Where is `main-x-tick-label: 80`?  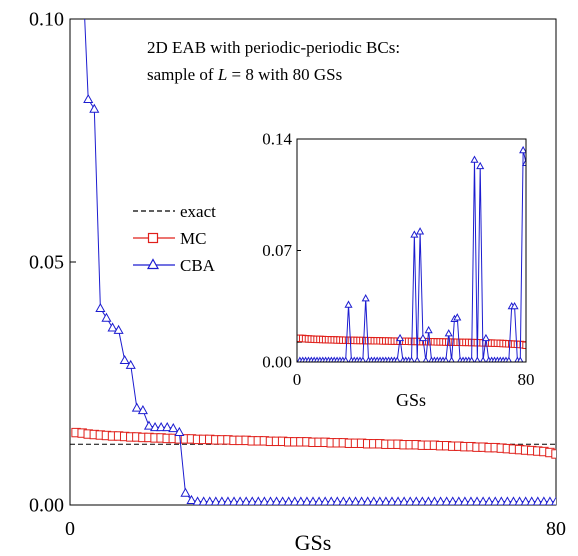 main-x-tick-label: 80 is located at coordinates (556, 529).